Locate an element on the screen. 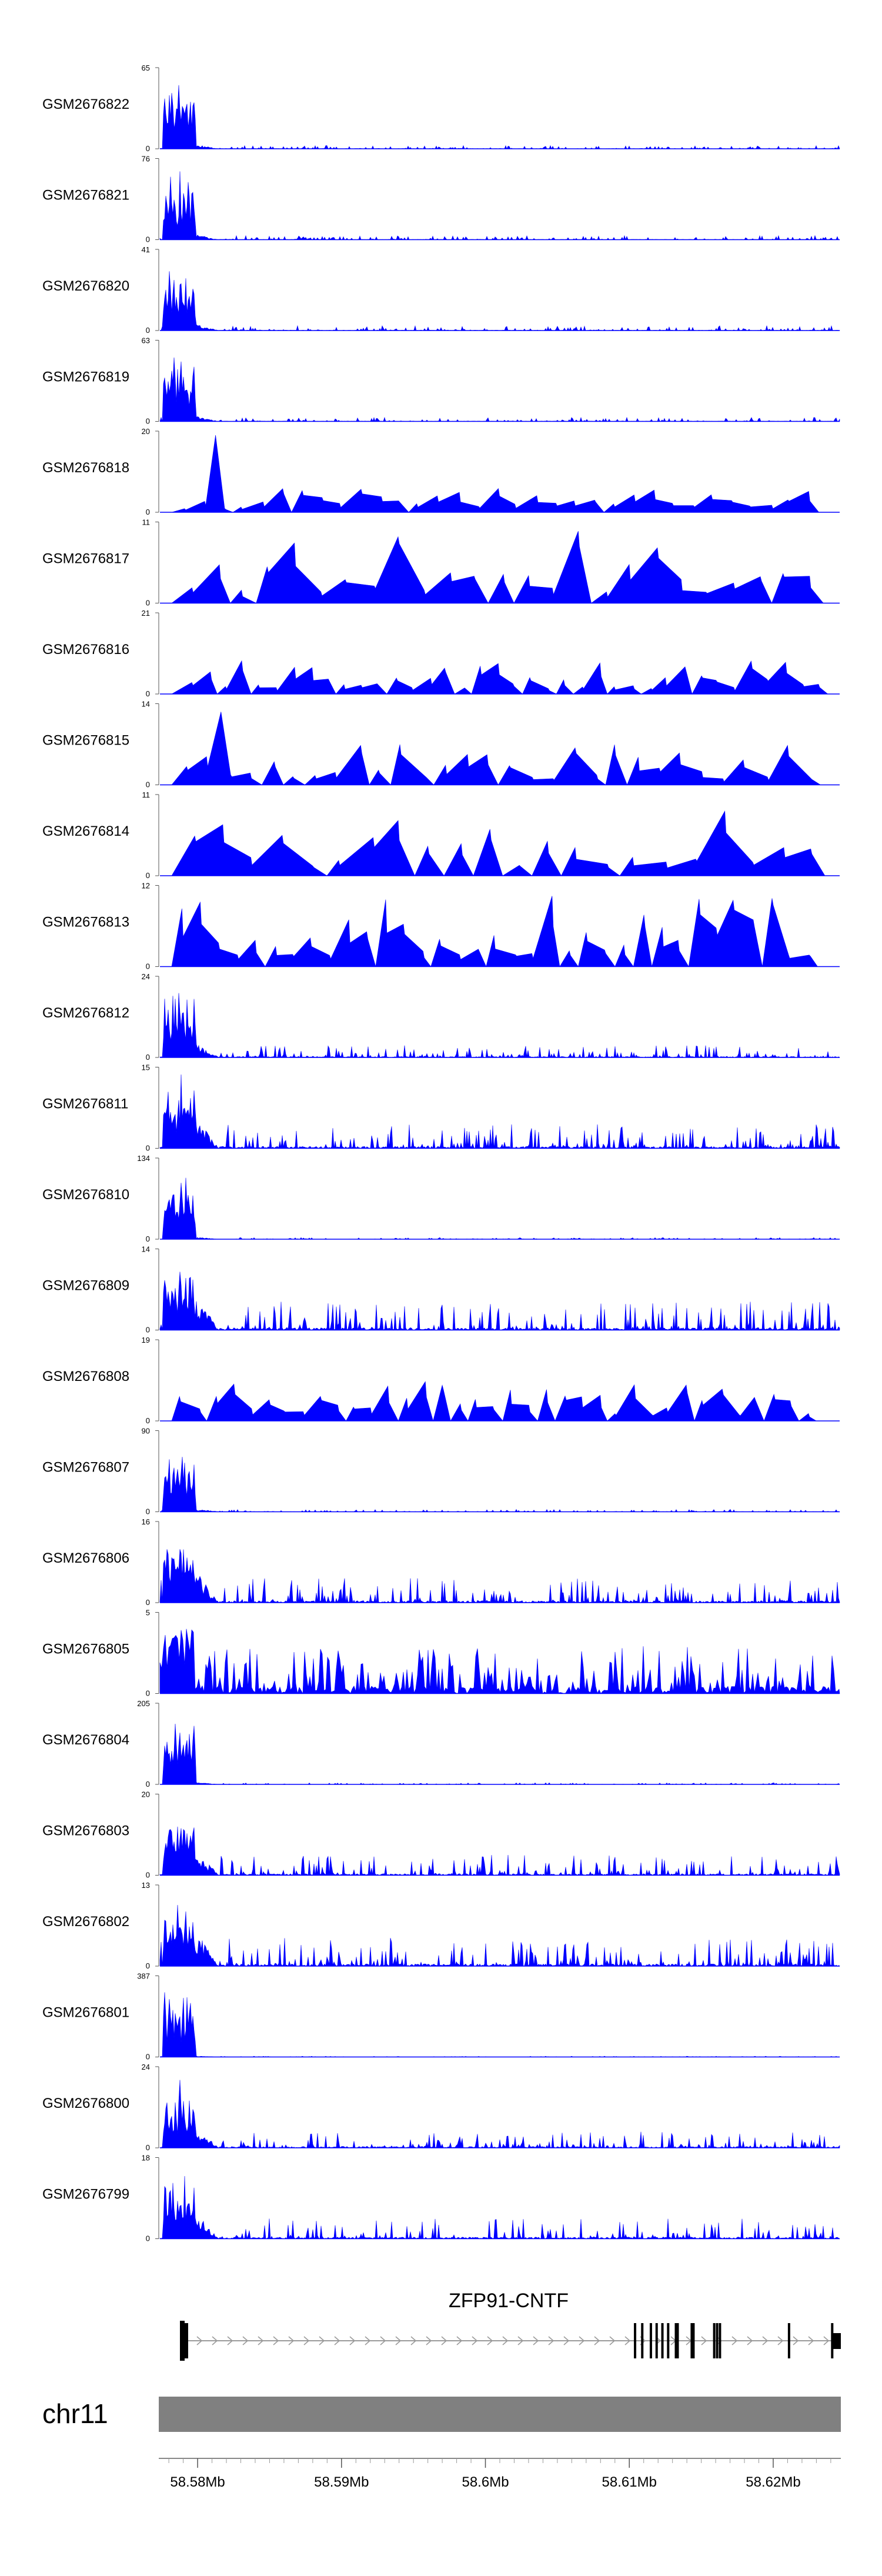 This screenshot has width=882, height=2576. track-label: GSM2676821 is located at coordinates (85, 195).